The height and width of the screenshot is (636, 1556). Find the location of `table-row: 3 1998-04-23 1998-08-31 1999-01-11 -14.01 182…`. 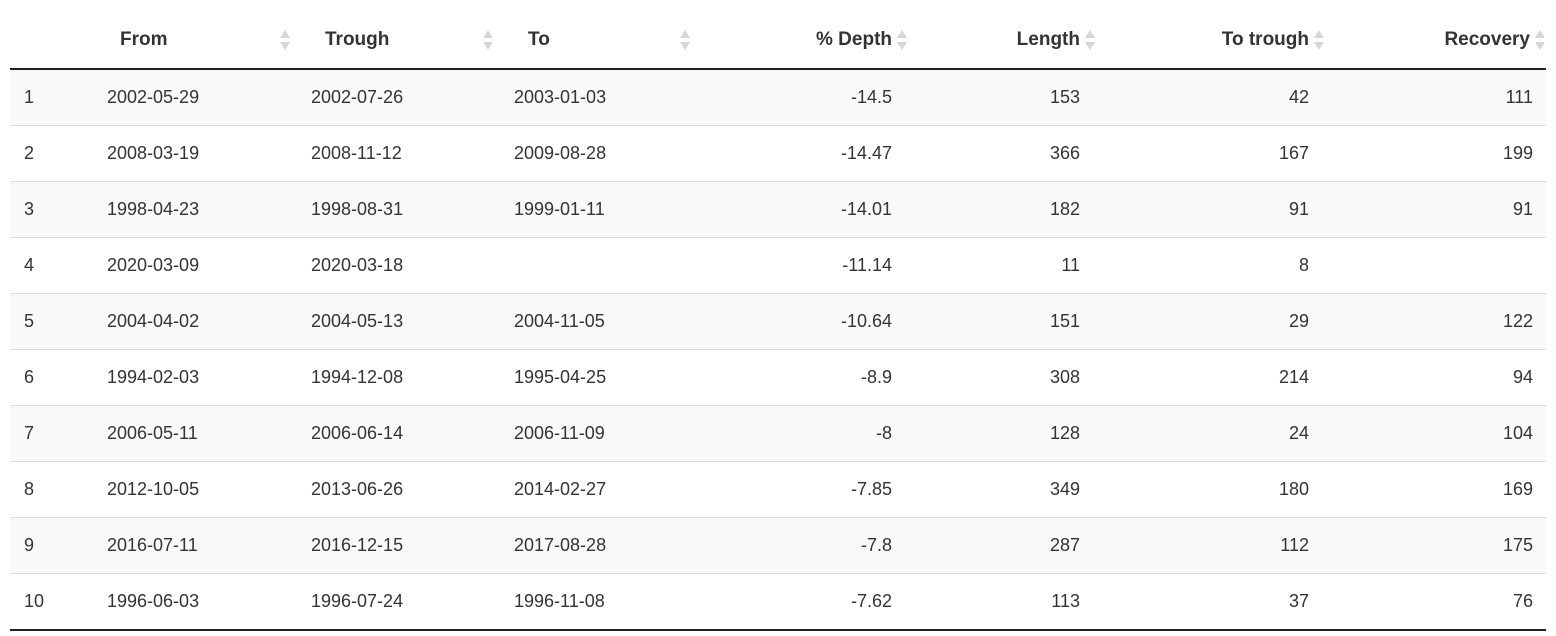

table-row: 3 1998-04-23 1998-08-31 1999-01-11 -14.01 182… is located at coordinates (778, 209).